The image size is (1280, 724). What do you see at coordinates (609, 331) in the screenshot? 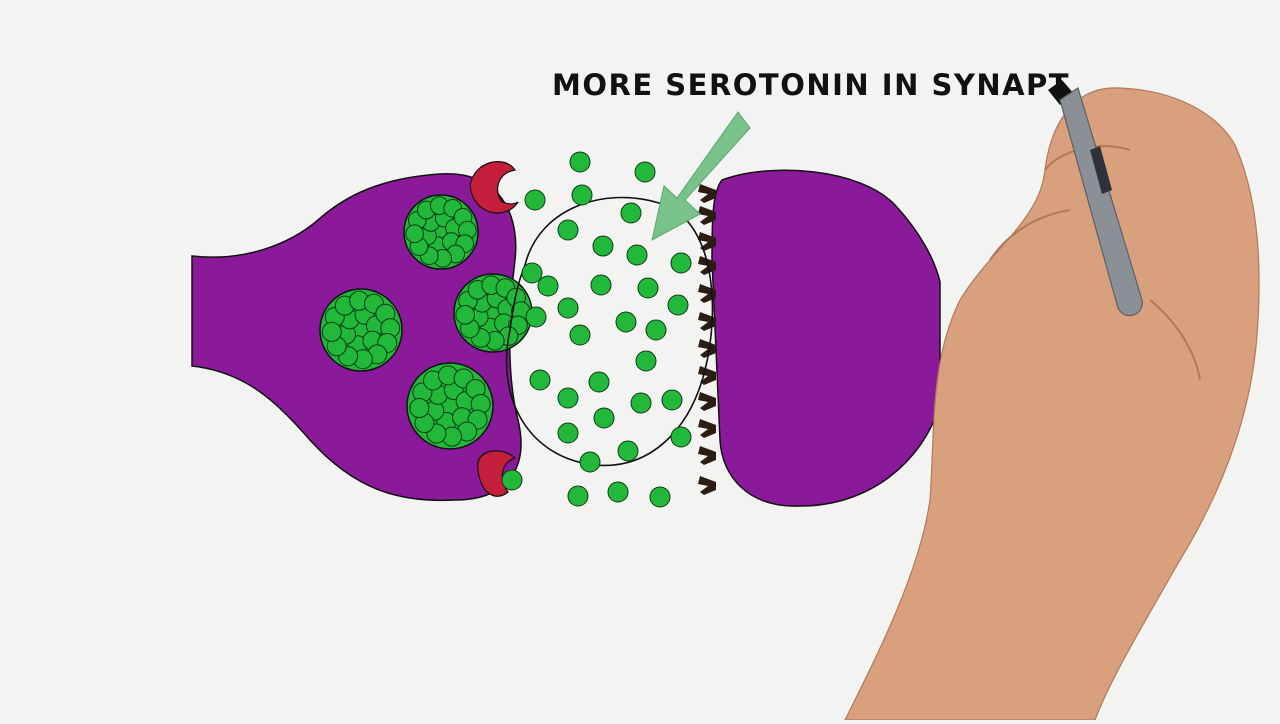
I see `synaptic-cleft-outline` at bounding box center [609, 331].